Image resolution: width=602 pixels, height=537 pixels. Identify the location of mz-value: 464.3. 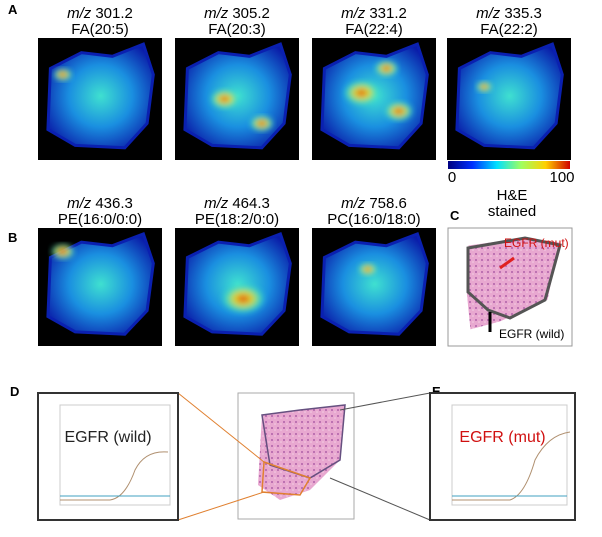
(251, 203).